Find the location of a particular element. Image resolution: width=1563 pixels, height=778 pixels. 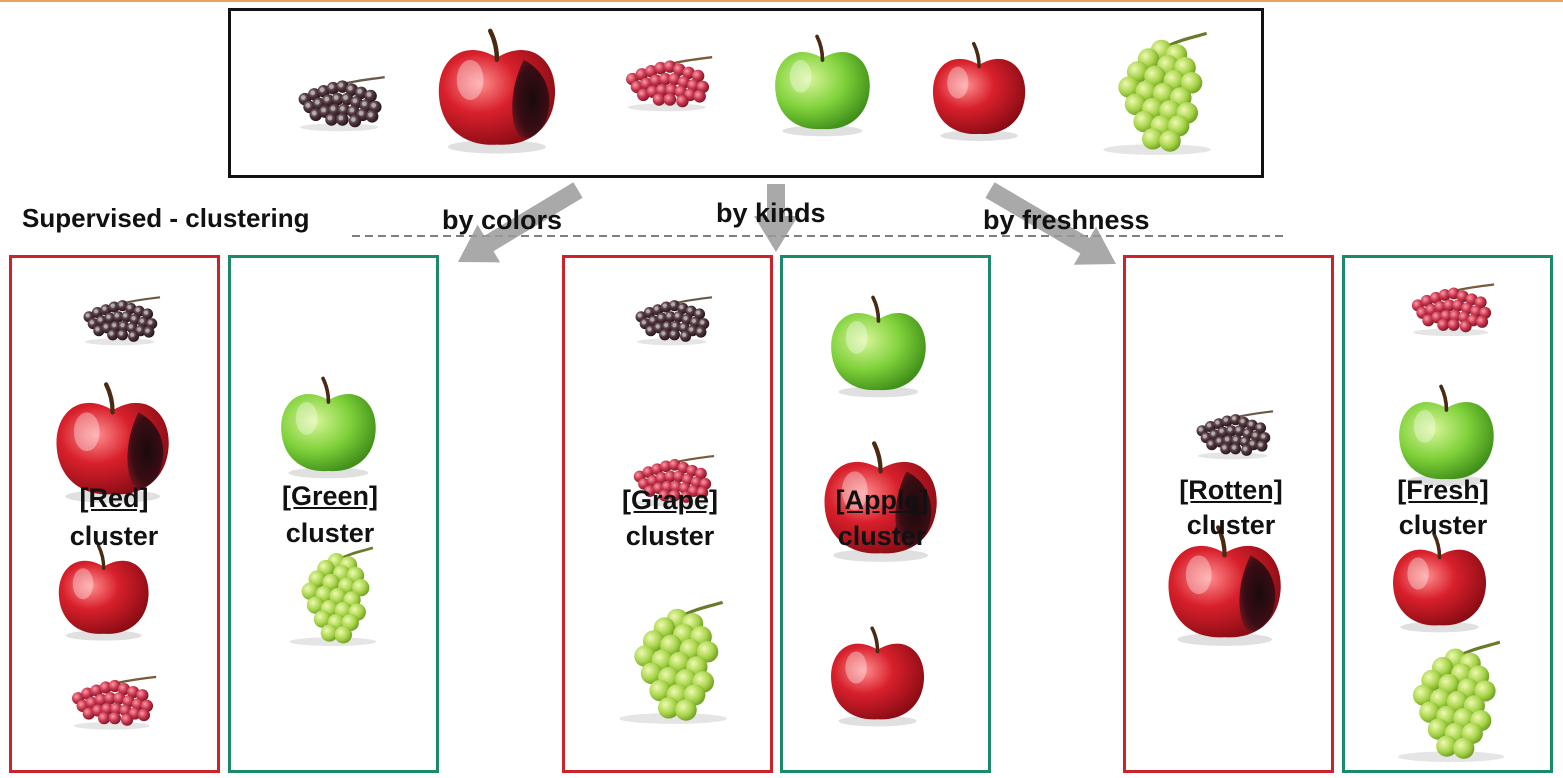

cluster-name-rotten: [Rotten] is located at coordinates (1231, 490).